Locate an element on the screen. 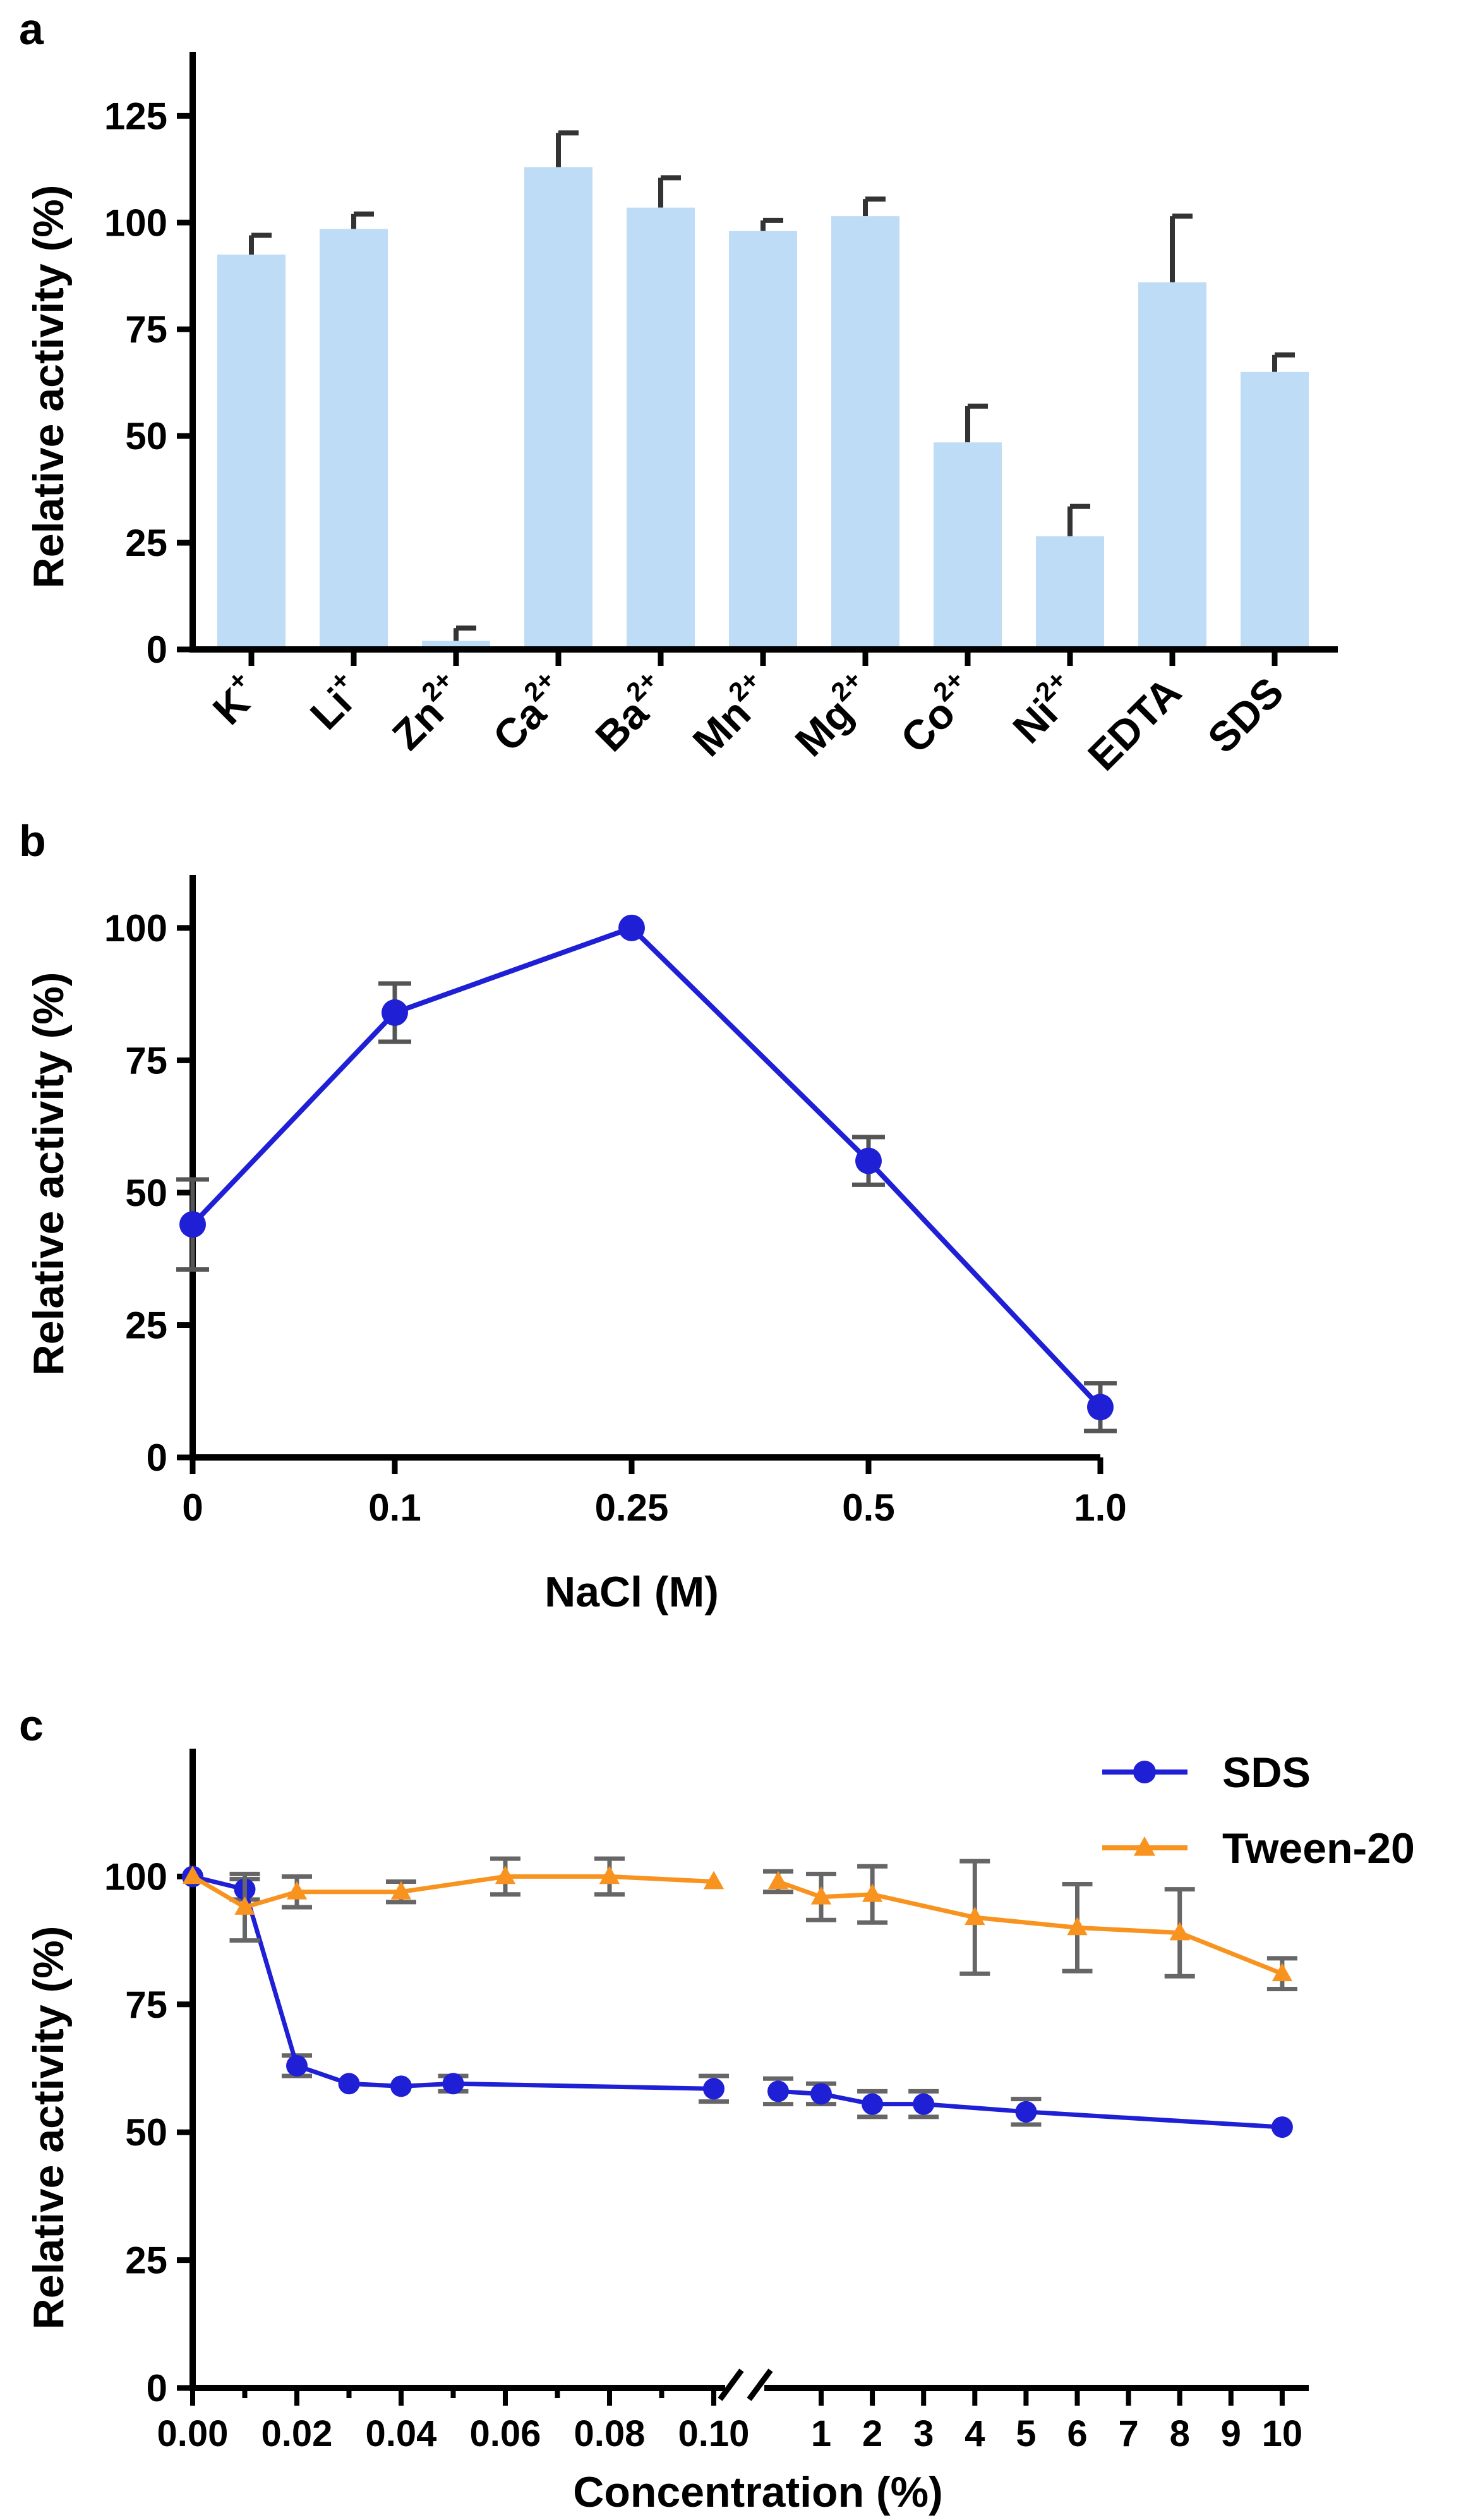 The image size is (1461, 2520). panel-a-y-tick-label-1: 25 is located at coordinates (146, 543).